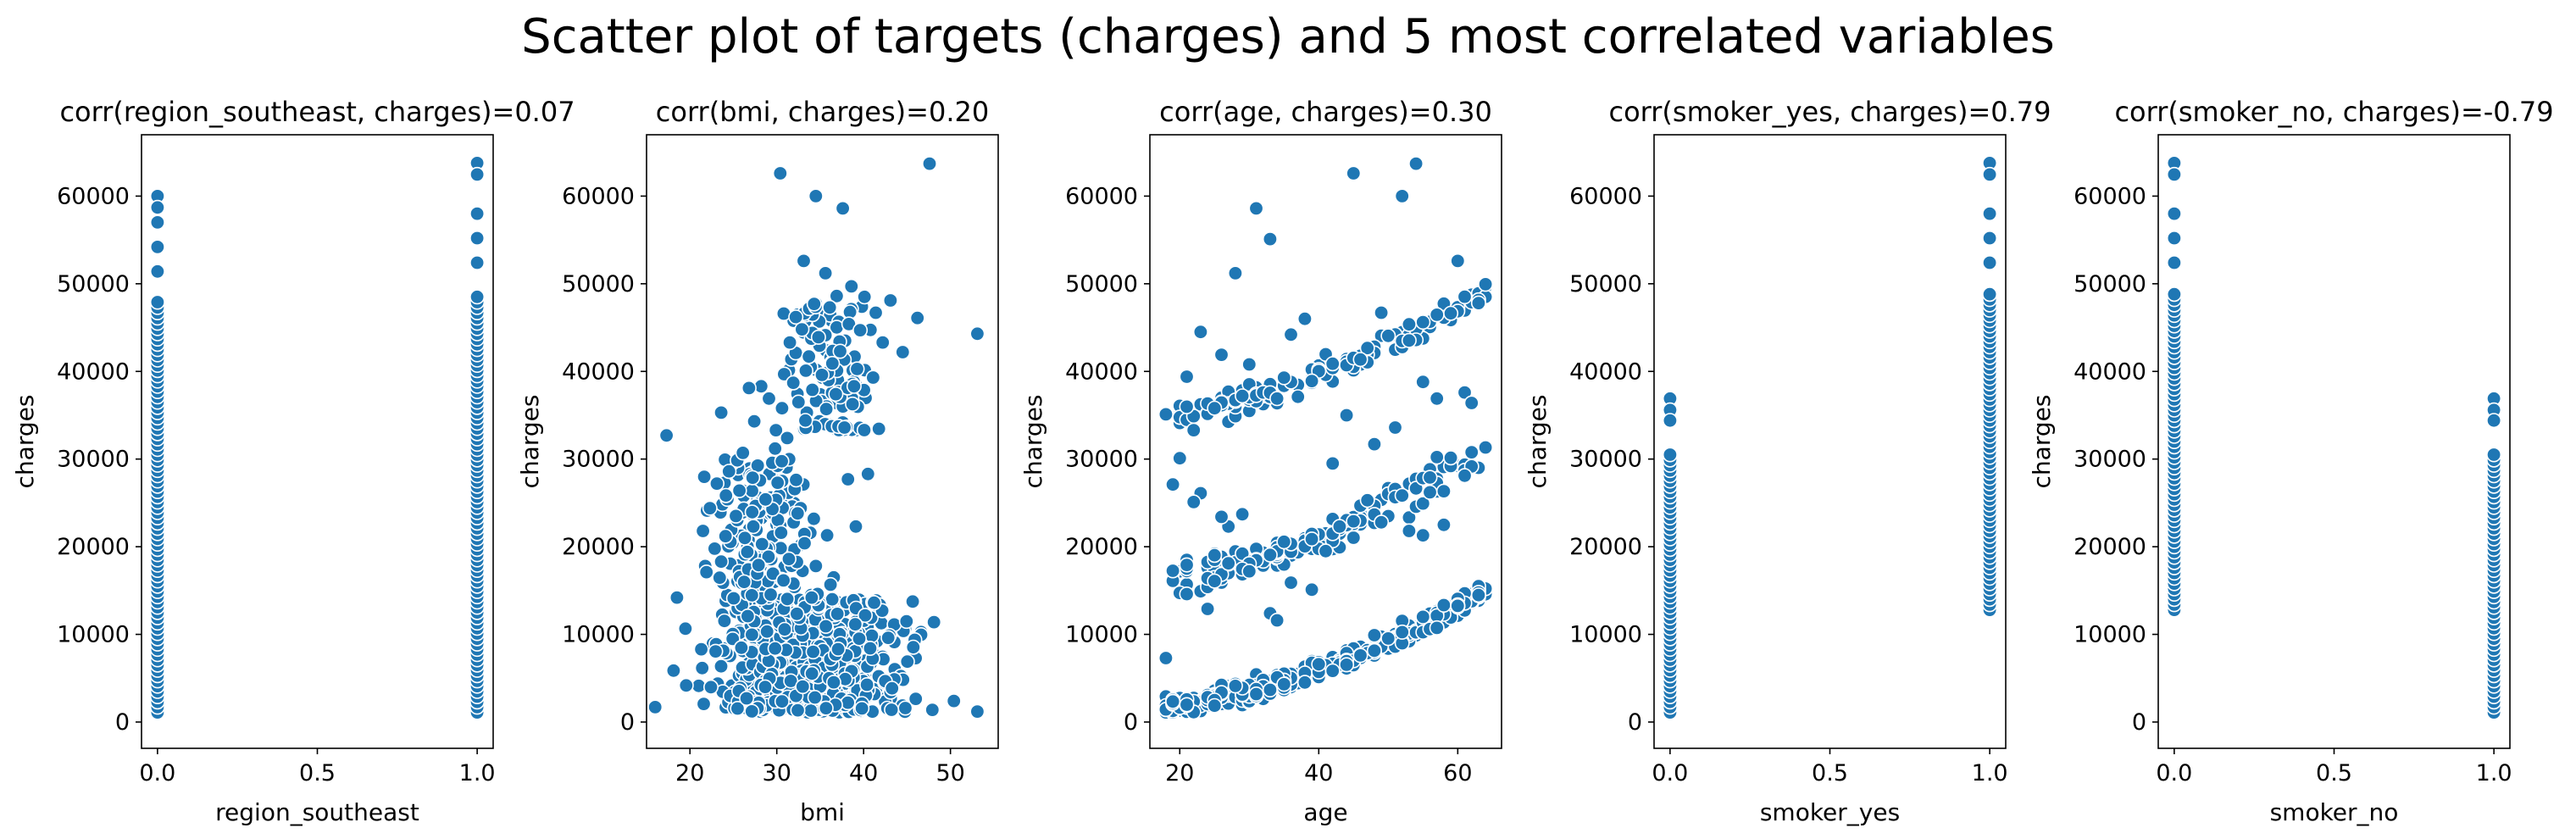 Image resolution: width=2576 pixels, height=839 pixels. What do you see at coordinates (1605, 196) in the screenshot?
I see `y-tick-label: 60000` at bounding box center [1605, 196].